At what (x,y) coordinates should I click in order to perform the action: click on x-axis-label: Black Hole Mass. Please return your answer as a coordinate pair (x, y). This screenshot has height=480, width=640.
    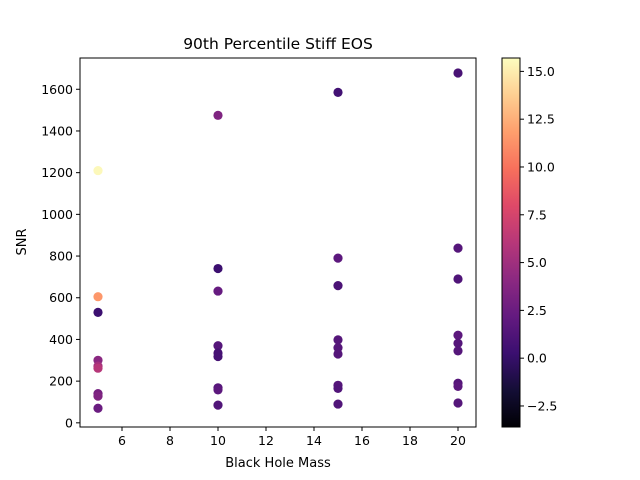
    Looking at the image, I should click on (278, 463).